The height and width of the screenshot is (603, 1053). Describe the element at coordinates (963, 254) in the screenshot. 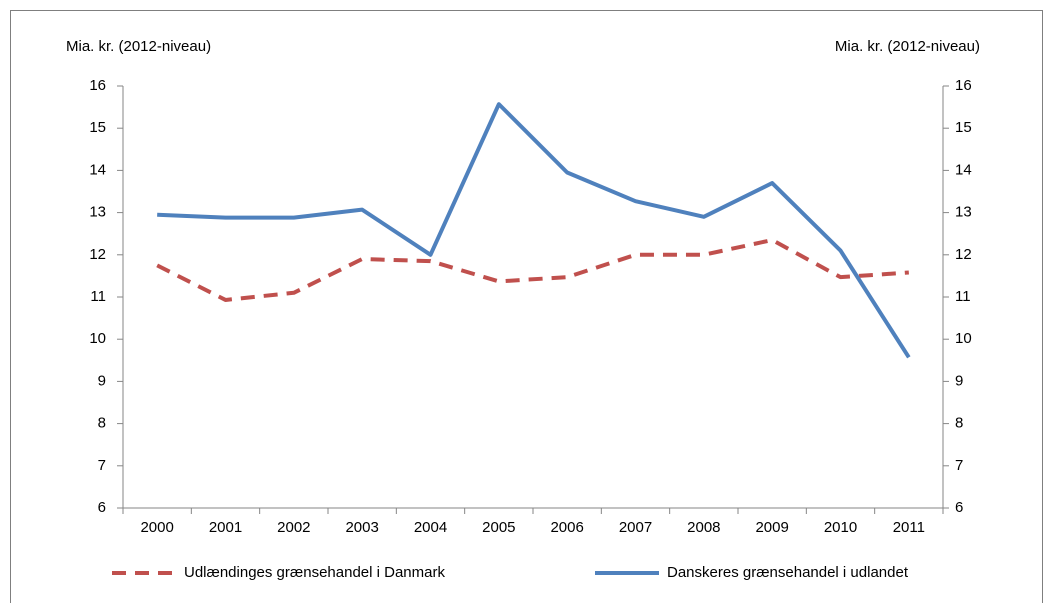

I see `y2-tick-label: 12` at that location.